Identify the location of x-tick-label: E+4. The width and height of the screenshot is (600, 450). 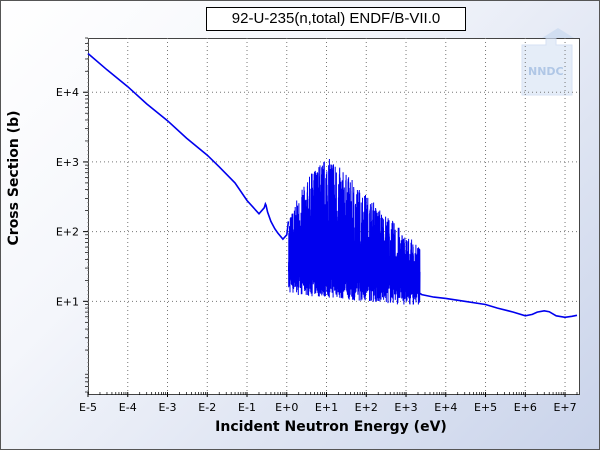
(445, 407).